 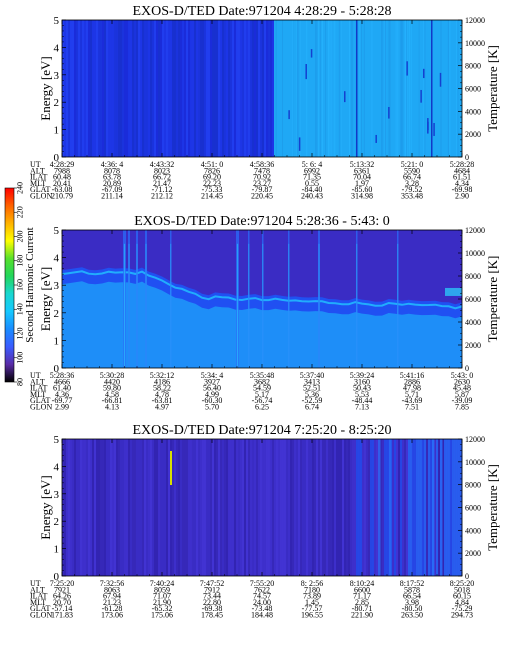 I want to click on y2-axis-label: Temperature [K], so click(x=492, y=88).